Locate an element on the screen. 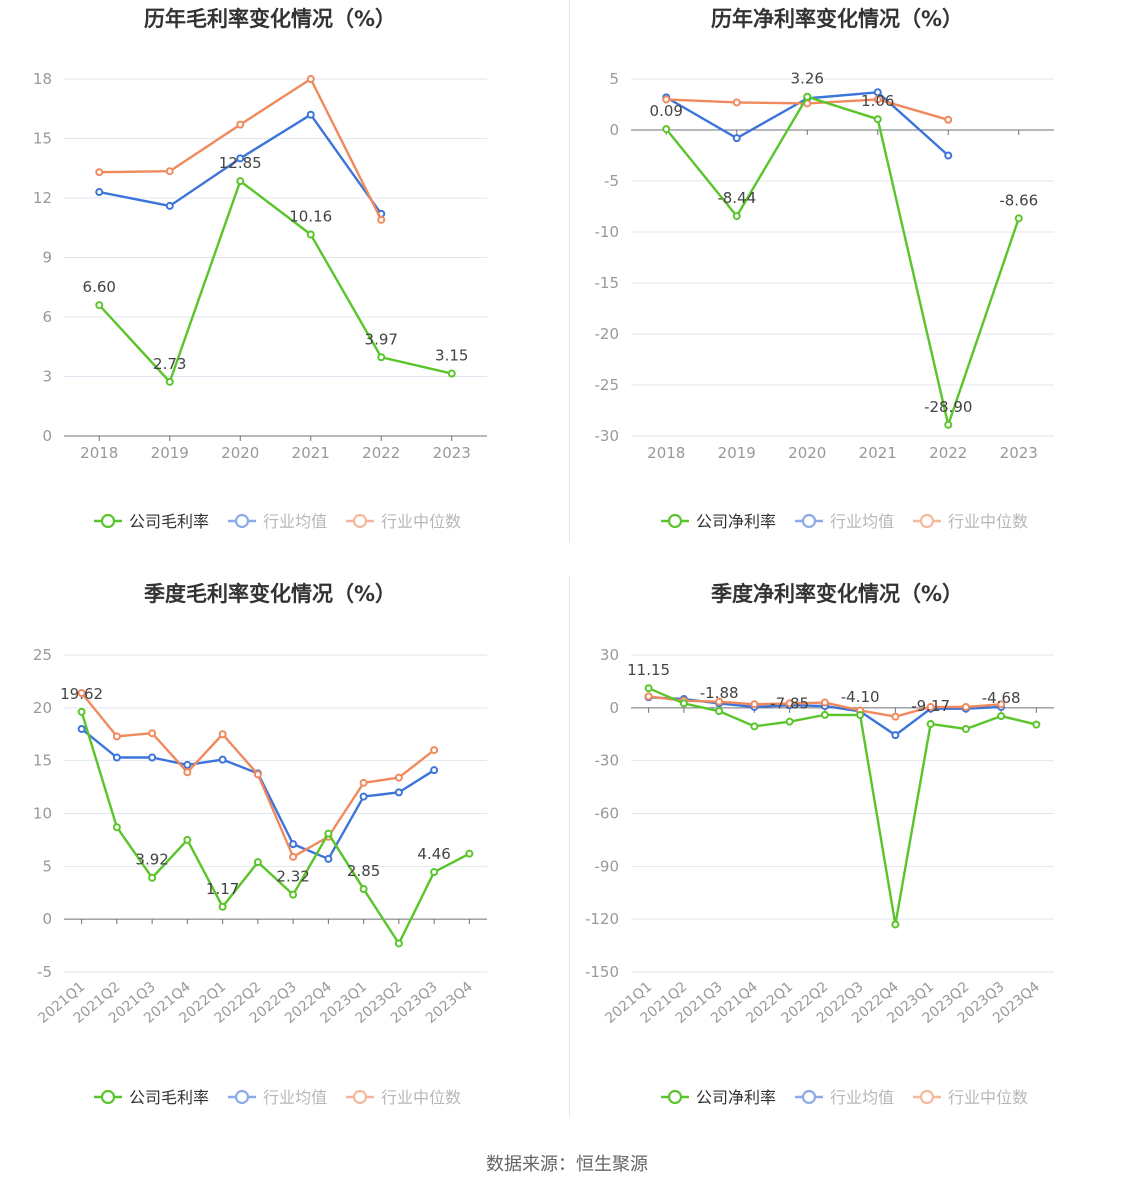 The width and height of the screenshot is (1134, 1188). data-label: -8.66 is located at coordinates (1018, 200).